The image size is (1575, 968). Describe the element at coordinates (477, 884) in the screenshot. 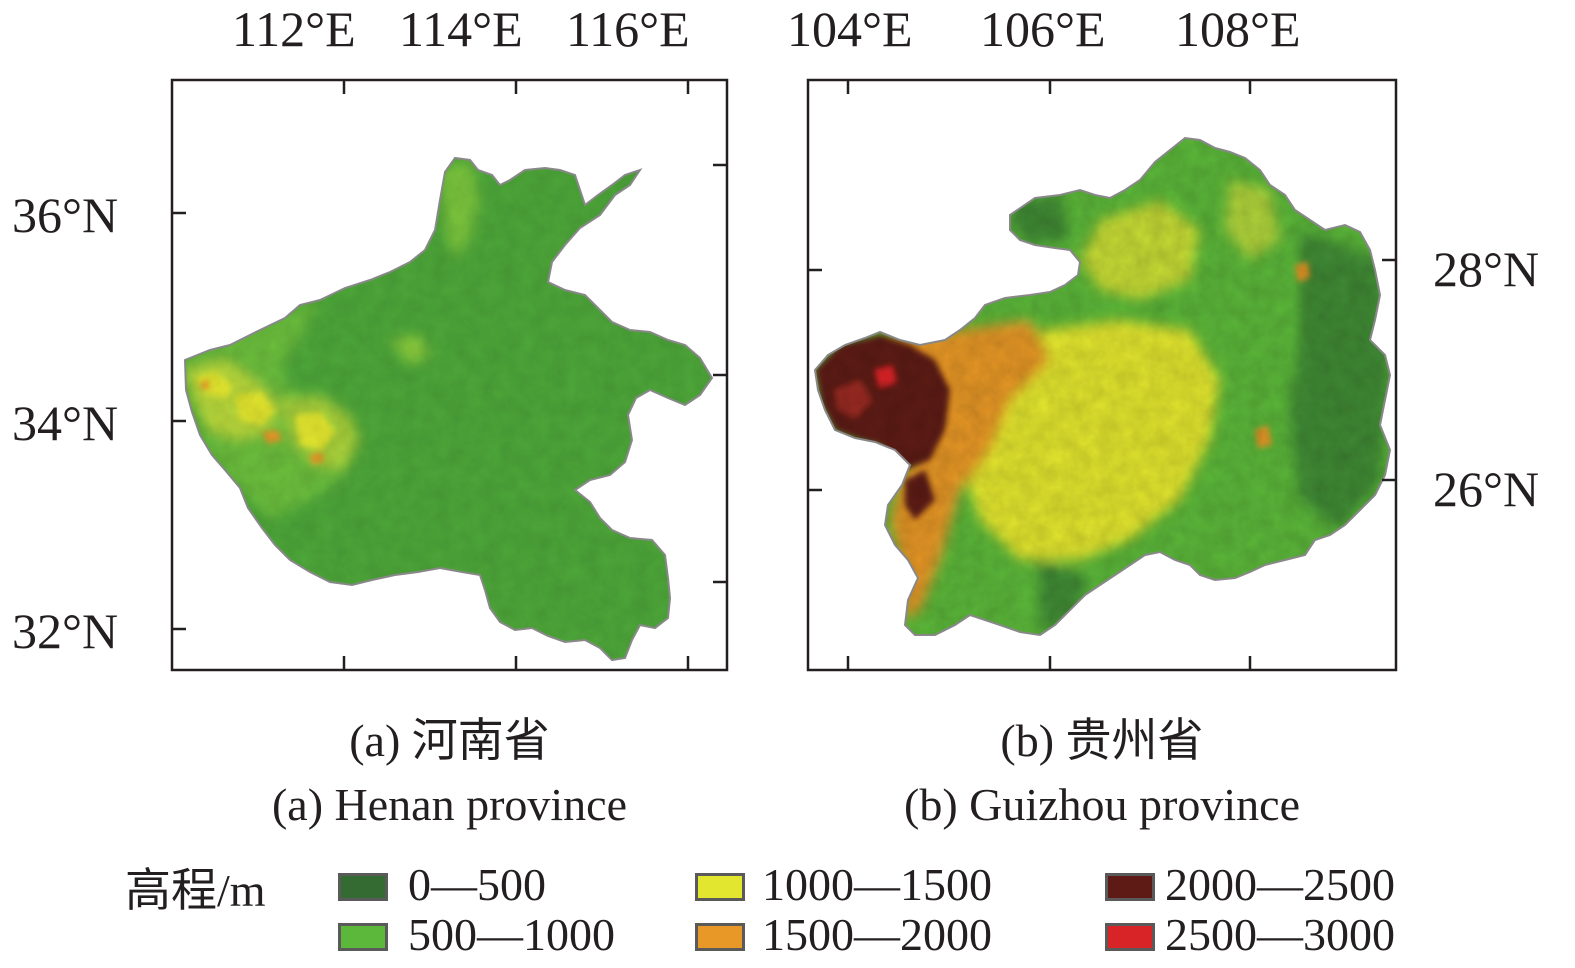

I see `legend-label-0: 0—500` at that location.